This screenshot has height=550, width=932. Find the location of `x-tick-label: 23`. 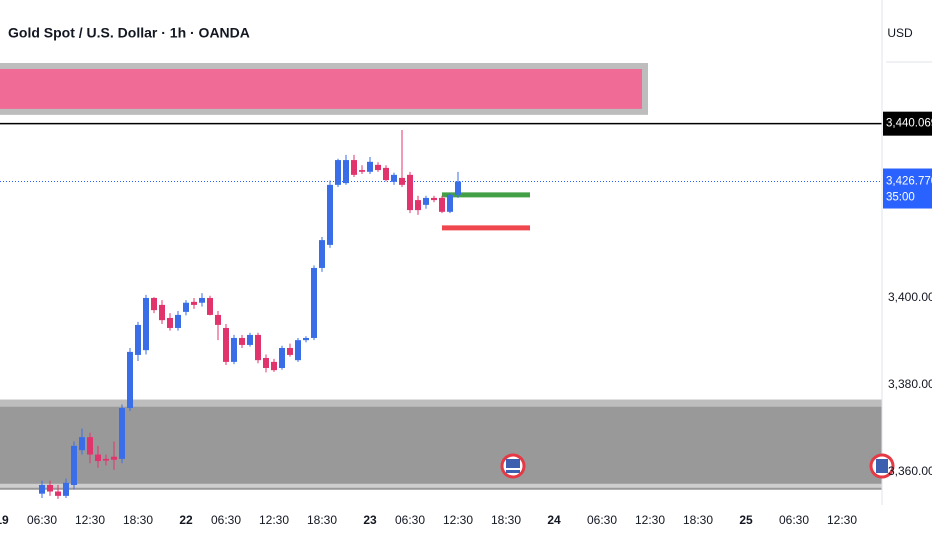

x-tick-label: 23 is located at coordinates (370, 520).